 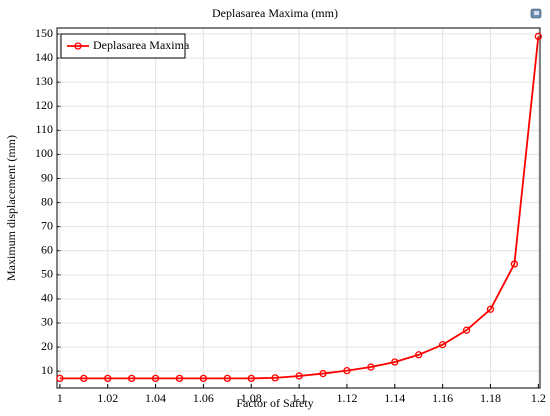 What do you see at coordinates (47, 225) in the screenshot?
I see `y-tick-label: 70` at bounding box center [47, 225].